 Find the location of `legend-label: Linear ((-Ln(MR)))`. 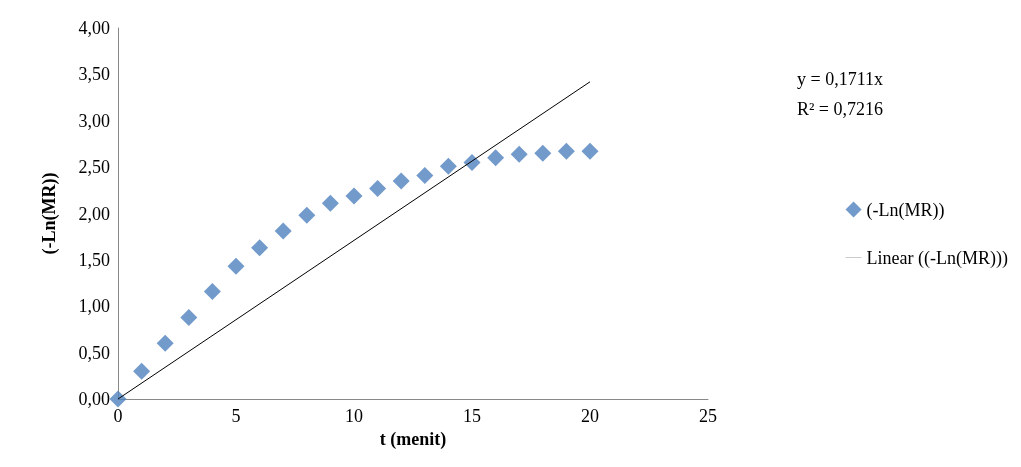

legend-label: Linear ((-Ln(MR))) is located at coordinates (937, 258).